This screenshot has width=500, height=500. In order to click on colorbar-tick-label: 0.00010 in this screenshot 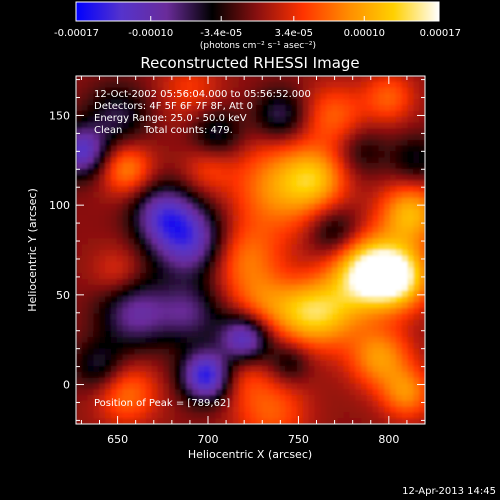, I will do `click(364, 33)`.